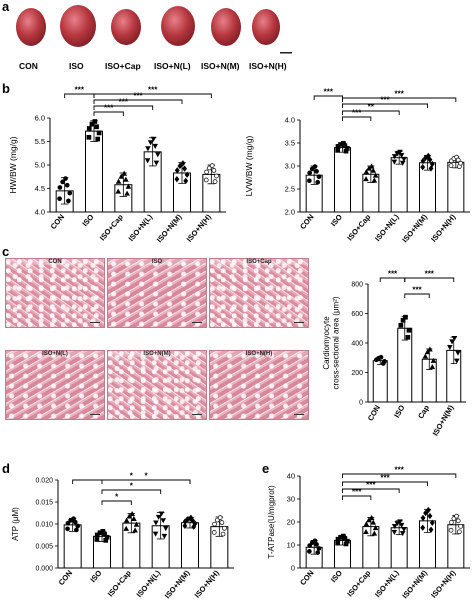 Image resolution: width=474 pixels, height=613 pixels. Describe the element at coordinates (6, 468) in the screenshot. I see `panel-label-d: d` at that location.